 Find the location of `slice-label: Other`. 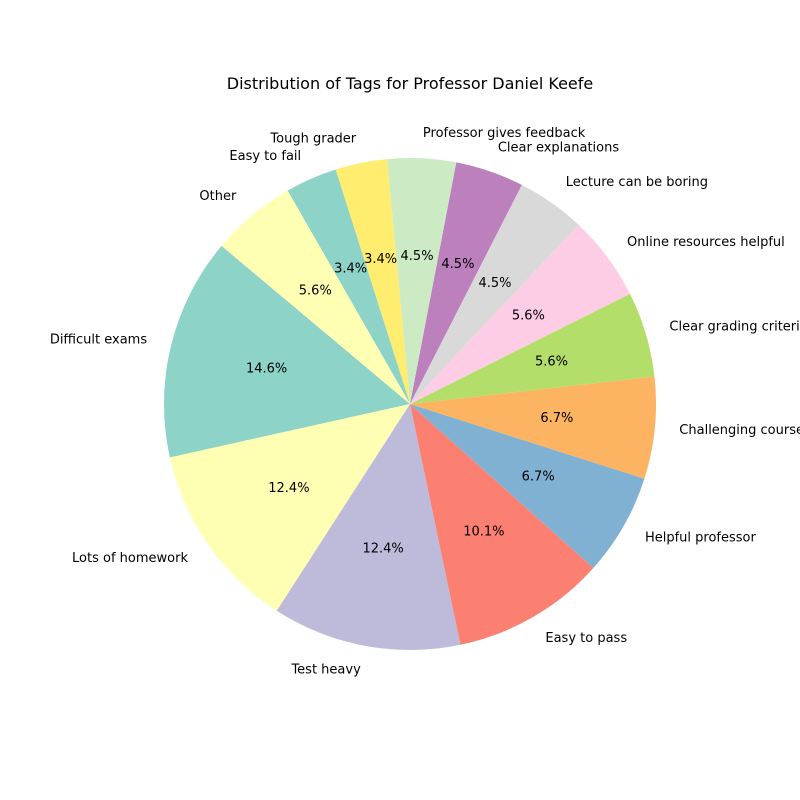

slice-label: Other is located at coordinates (218, 196).